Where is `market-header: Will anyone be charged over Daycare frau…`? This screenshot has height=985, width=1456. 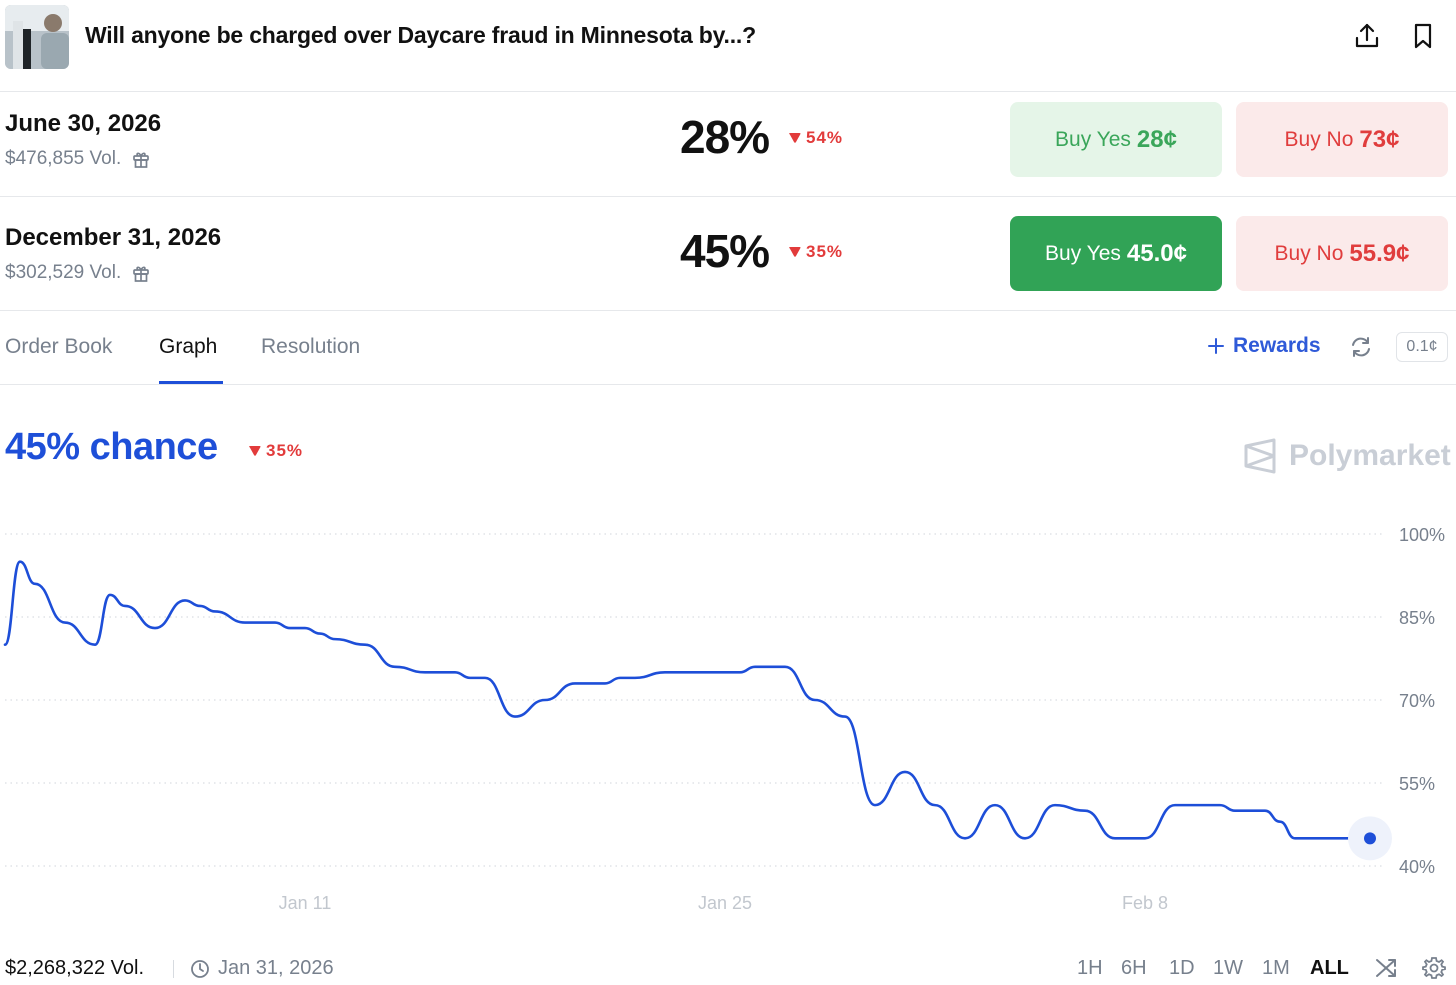 market-header: Will anyone be charged over Daycare frau… is located at coordinates (728, 46).